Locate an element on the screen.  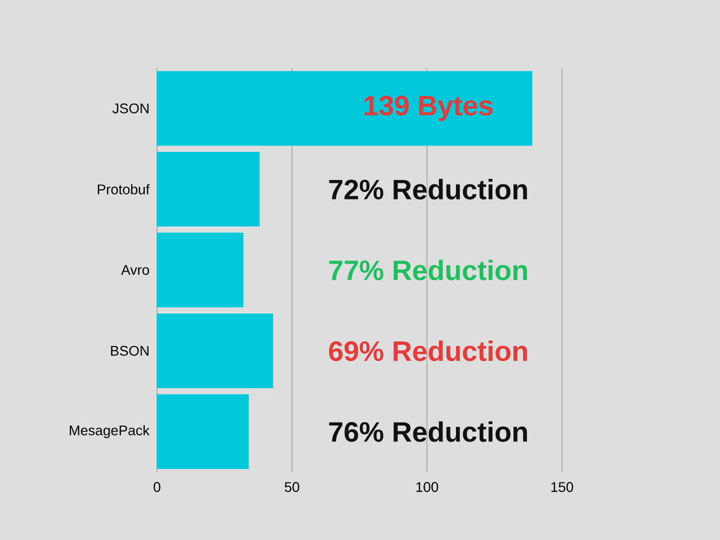
annotation: 77% Reduction is located at coordinates (428, 270).